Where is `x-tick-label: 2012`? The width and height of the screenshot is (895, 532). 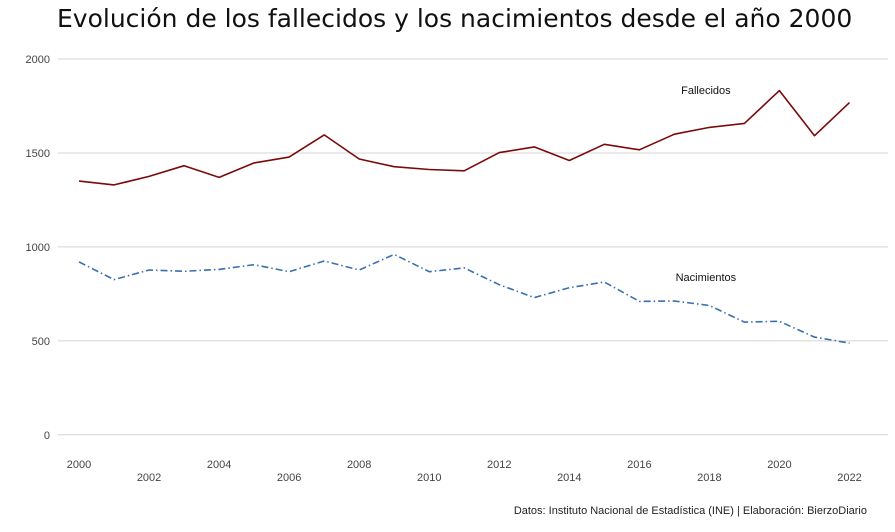
x-tick-label: 2012 is located at coordinates (499, 465).